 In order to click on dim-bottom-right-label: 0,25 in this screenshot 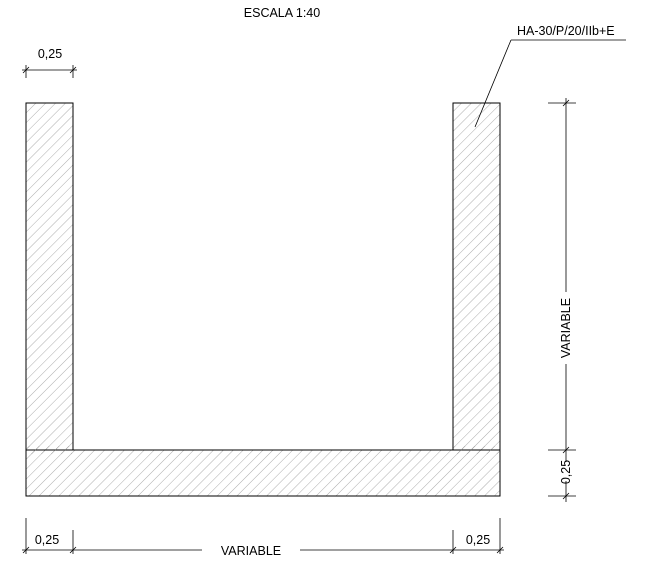, I will do `click(478, 540)`.